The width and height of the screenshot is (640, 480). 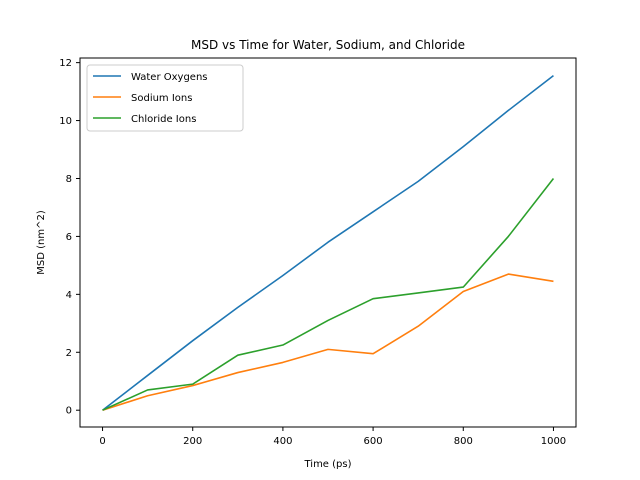 I want to click on y-tick-label: 4, so click(x=69, y=295).